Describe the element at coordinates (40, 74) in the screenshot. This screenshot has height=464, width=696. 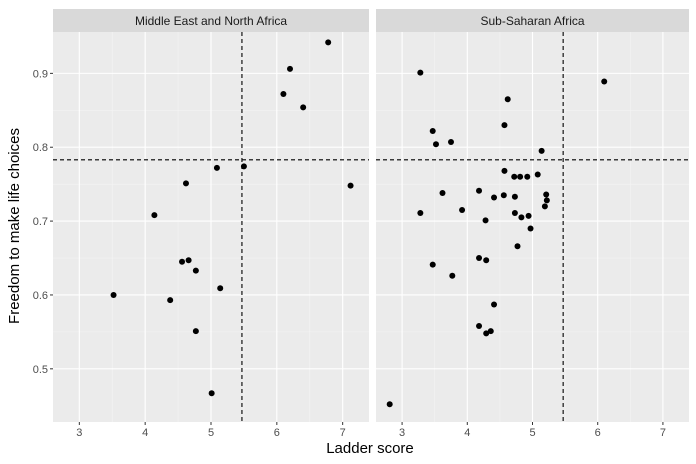
I see `y-tick-label: 0.9` at that location.